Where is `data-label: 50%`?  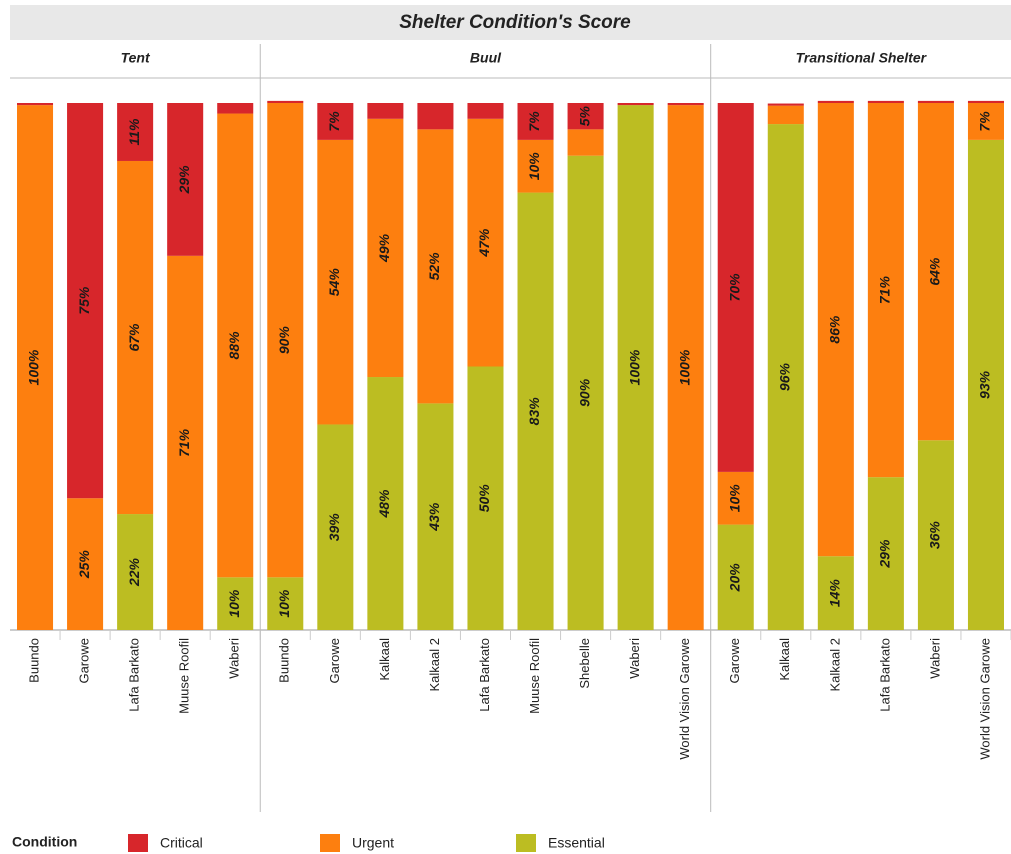
data-label: 50% is located at coordinates (484, 498).